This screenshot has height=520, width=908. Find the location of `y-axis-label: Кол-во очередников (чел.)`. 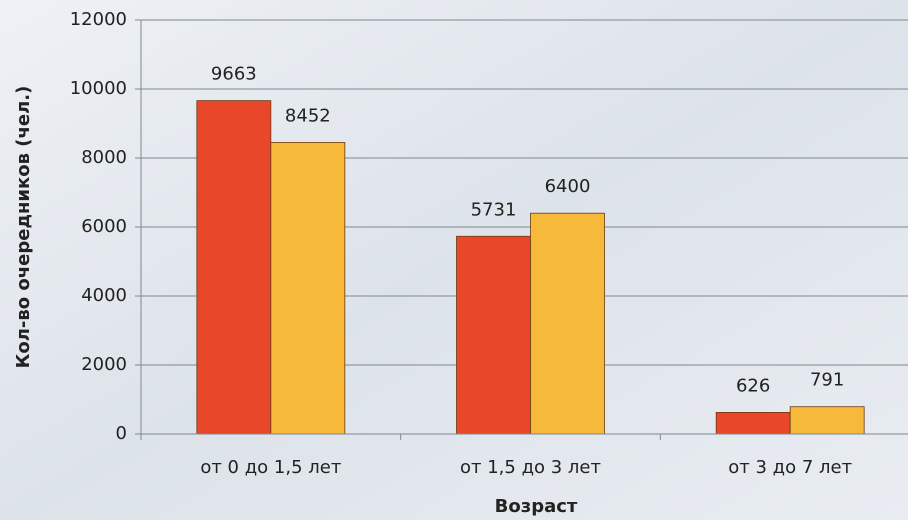

y-axis-label: Кол-во очередников (чел.) is located at coordinates (23, 227).